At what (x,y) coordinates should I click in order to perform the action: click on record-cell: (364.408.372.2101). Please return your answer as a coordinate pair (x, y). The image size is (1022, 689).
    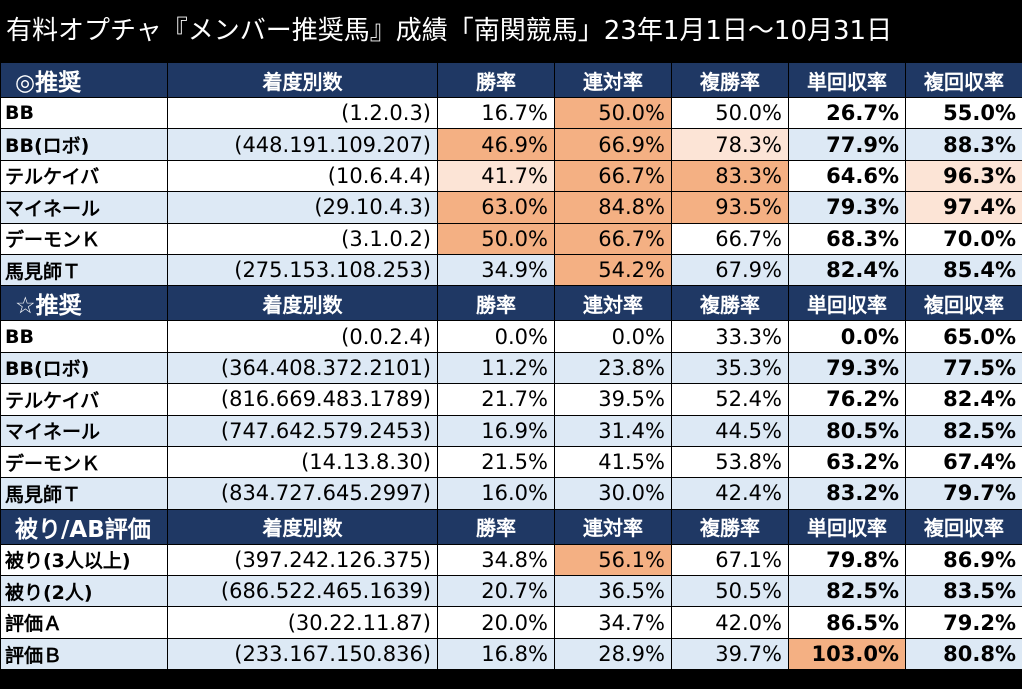
    Looking at the image, I should click on (302, 368).